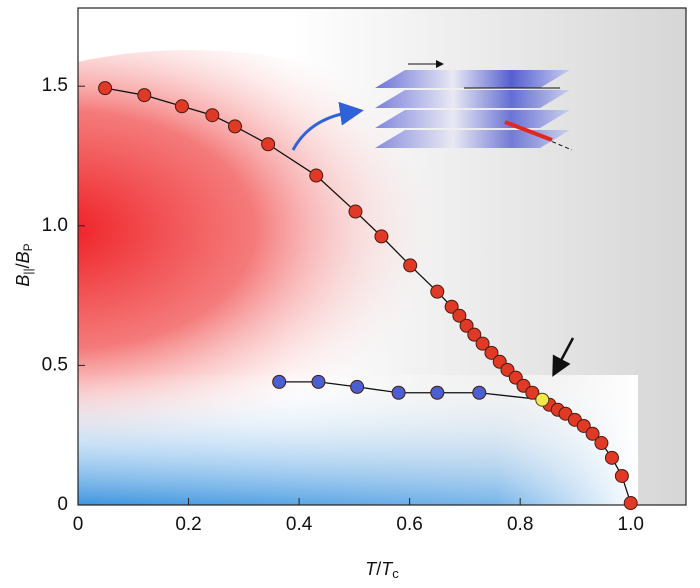 Image resolution: width=700 pixels, height=588 pixels. Describe the element at coordinates (28, 271) in the screenshot. I see `y-label-sub: ||` at that location.